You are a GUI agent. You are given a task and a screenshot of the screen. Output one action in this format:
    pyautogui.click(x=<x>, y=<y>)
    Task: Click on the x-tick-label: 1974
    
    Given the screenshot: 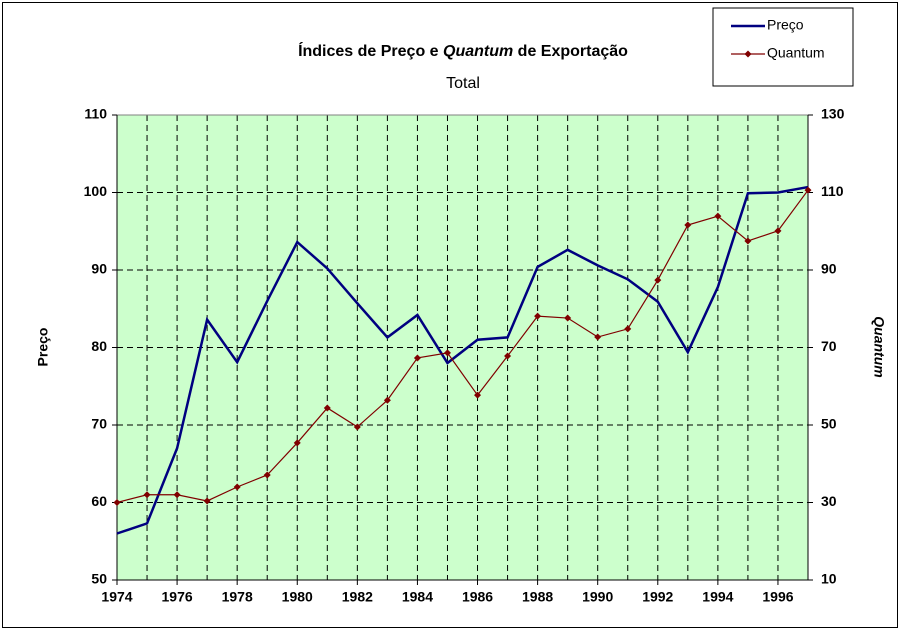 What is the action you would take?
    pyautogui.click(x=116, y=597)
    